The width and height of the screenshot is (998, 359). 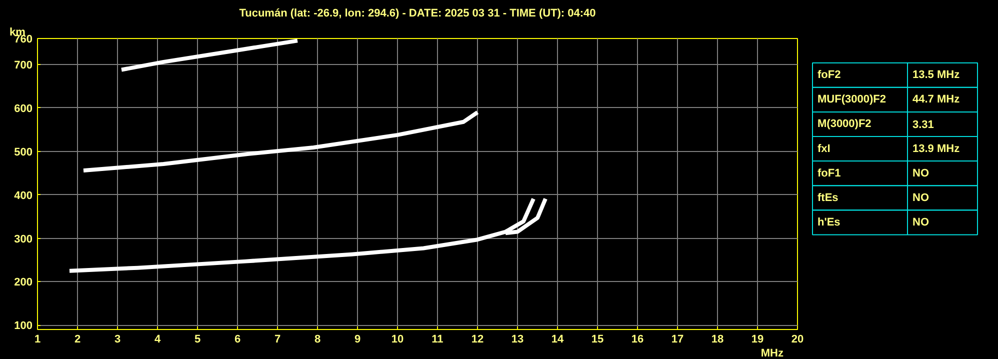 What do you see at coordinates (197, 340) in the screenshot?
I see `x-tick-label: 5` at bounding box center [197, 340].